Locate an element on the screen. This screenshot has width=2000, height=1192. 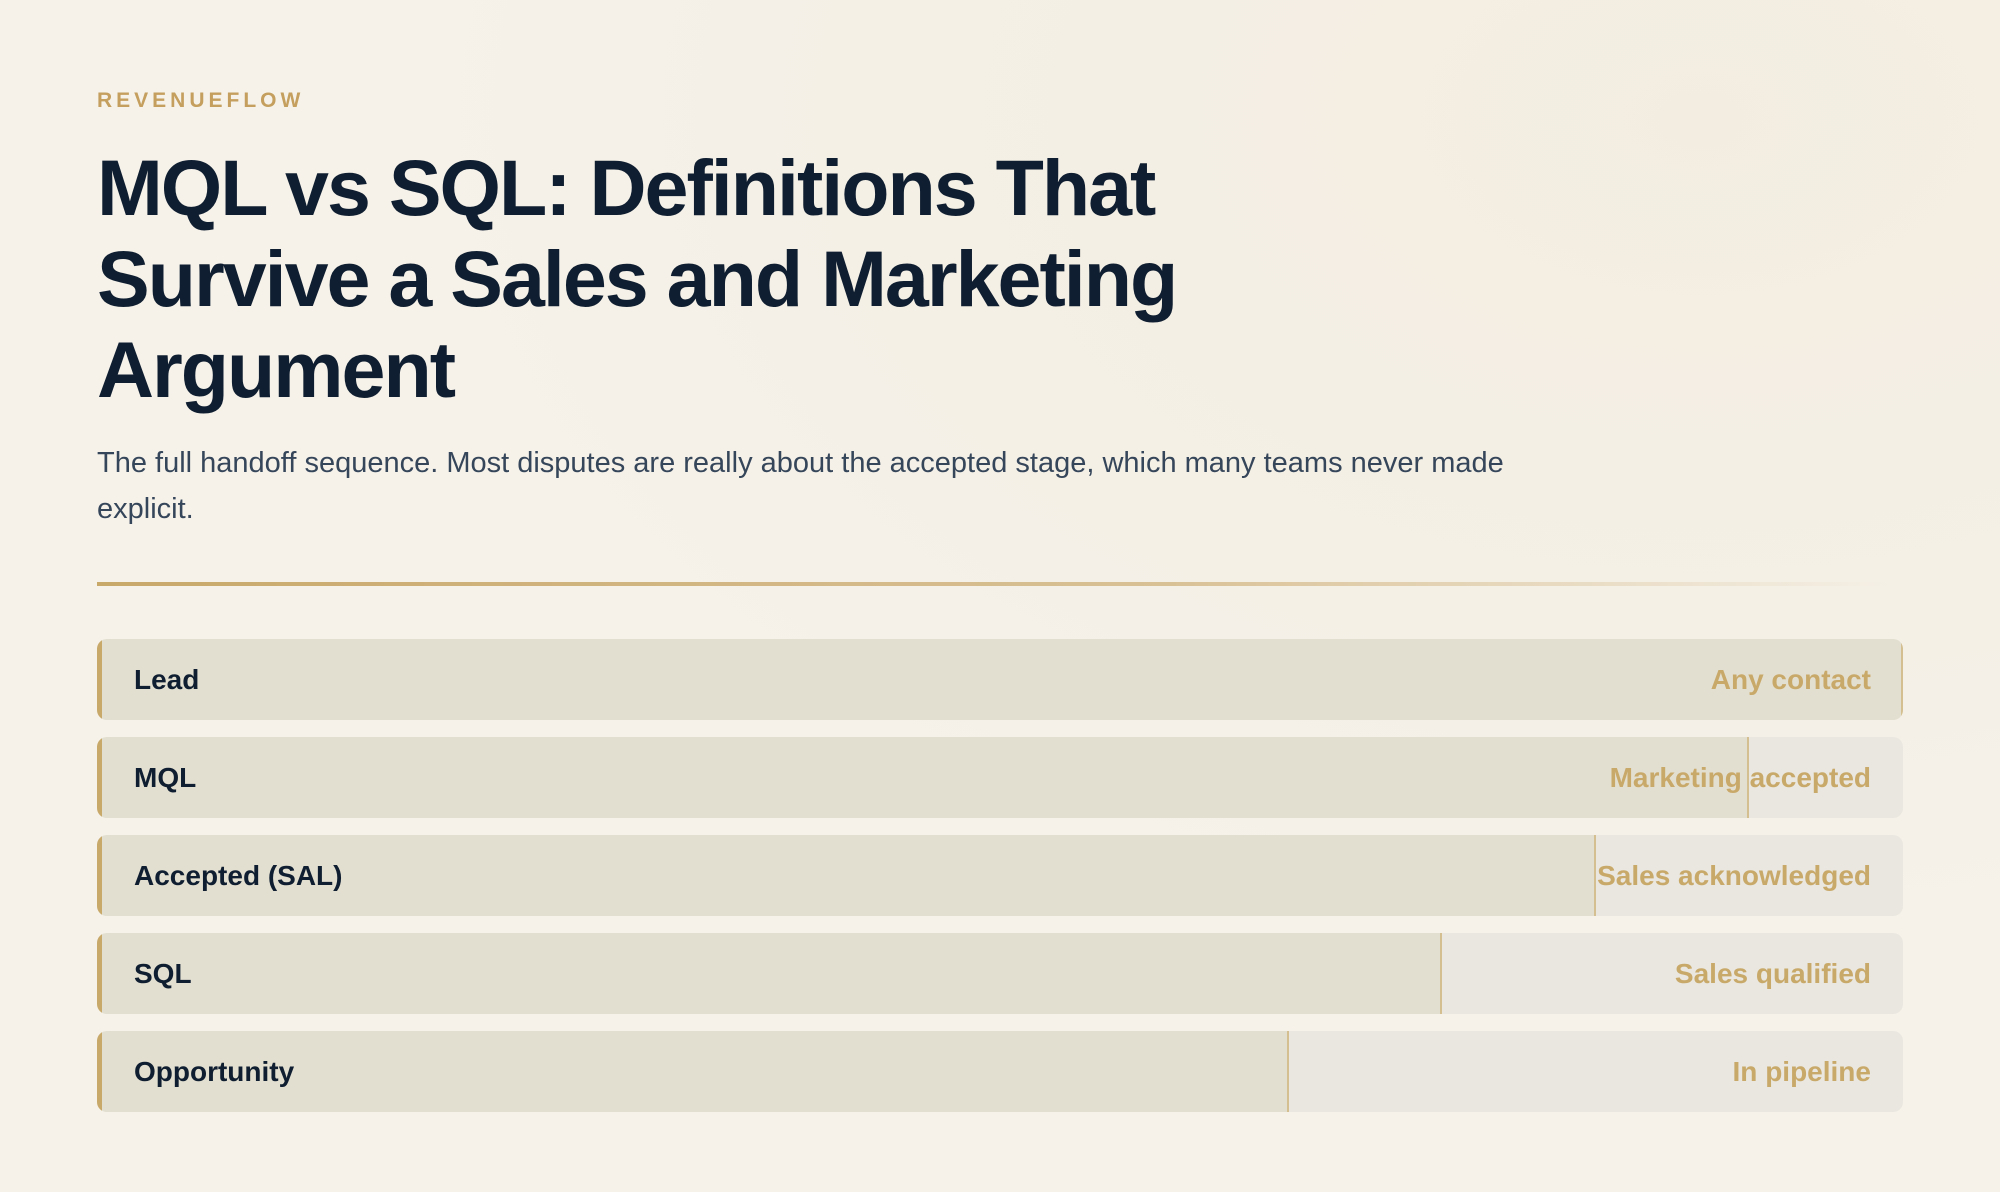
funnel-row: SQL Sales qualified is located at coordinates (1000, 973).